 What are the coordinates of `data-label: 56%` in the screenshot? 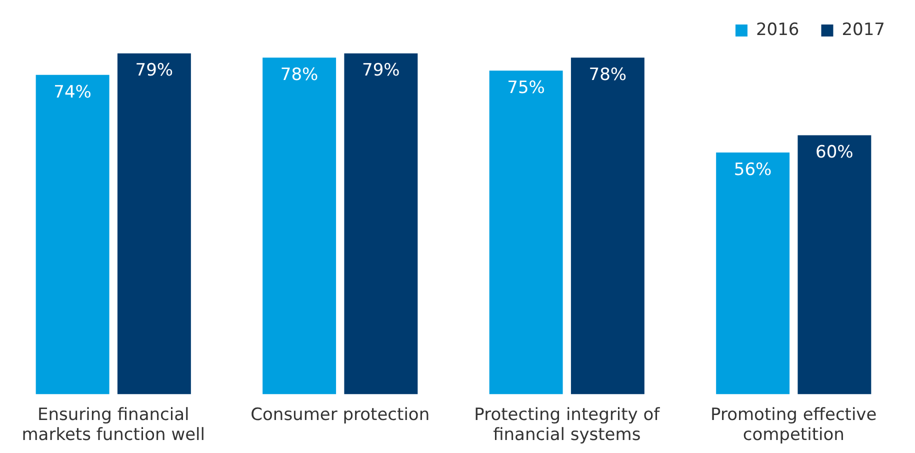 It's located at (753, 170).